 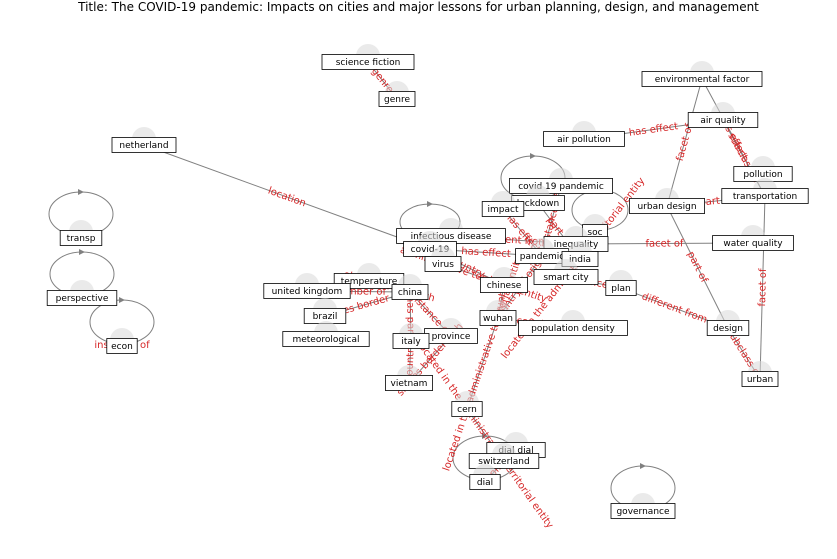 What do you see at coordinates (503, 210) in the screenshot?
I see `node-label: impact` at bounding box center [503, 210].